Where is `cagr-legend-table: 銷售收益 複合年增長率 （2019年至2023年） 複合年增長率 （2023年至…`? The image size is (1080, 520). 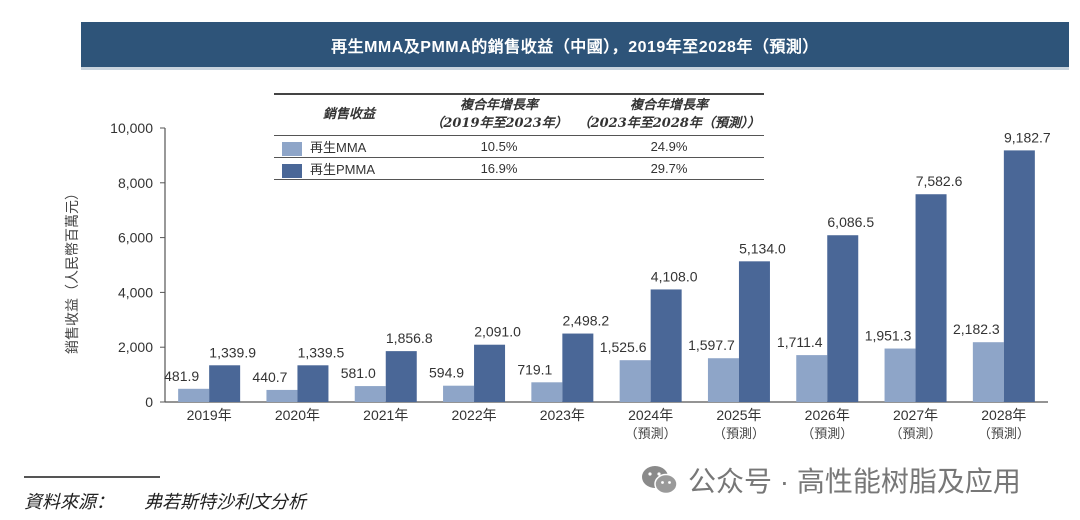 cagr-legend-table: 銷售收益 複合年增長率 （2019年至2023年） 複合年增長率 （2023年至… is located at coordinates (519, 136).